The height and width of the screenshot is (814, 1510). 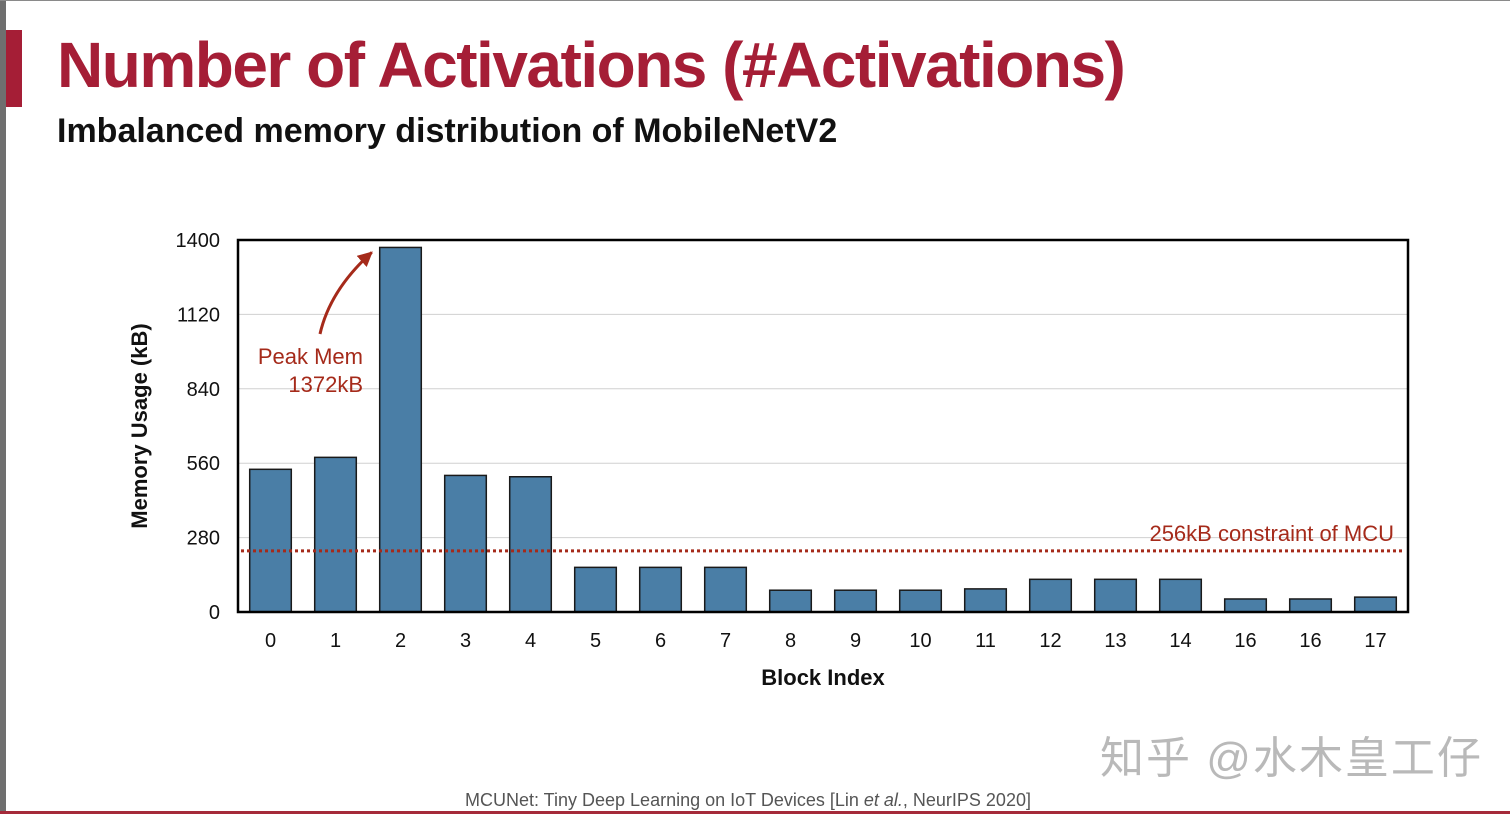 What do you see at coordinates (1375, 641) in the screenshot?
I see `x-tick-label: 17` at bounding box center [1375, 641].